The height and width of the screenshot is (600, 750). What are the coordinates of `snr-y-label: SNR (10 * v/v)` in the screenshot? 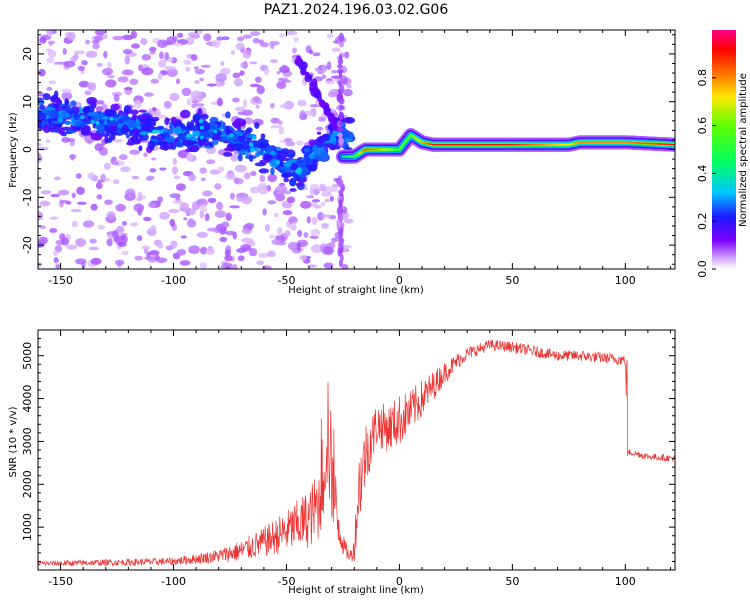 It's located at (13, 441).